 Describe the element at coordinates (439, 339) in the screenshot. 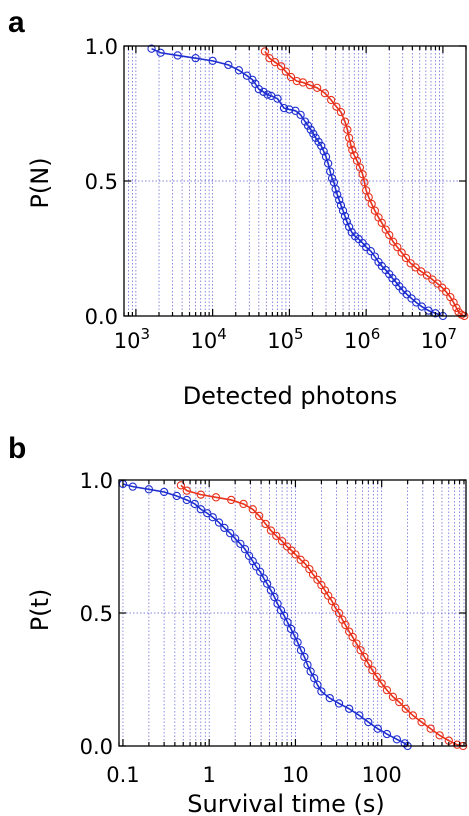

I see `x-tick-label-a: 10⁷` at that location.